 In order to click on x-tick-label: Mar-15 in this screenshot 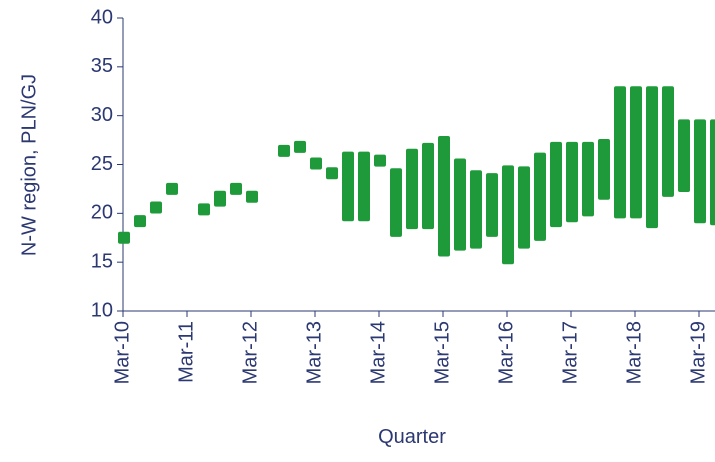, I will do `click(442, 352)`.